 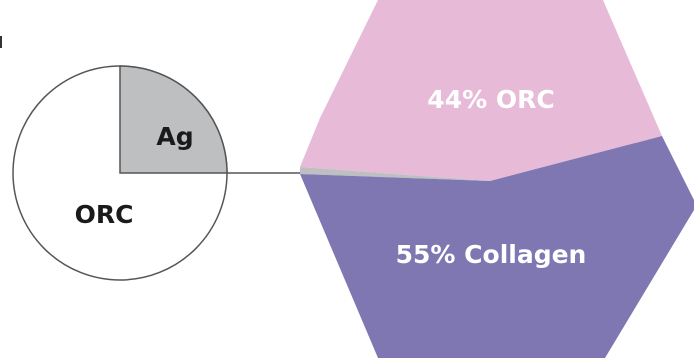 I want to click on orc-percentage-label: 44% ORC, so click(x=490, y=99).